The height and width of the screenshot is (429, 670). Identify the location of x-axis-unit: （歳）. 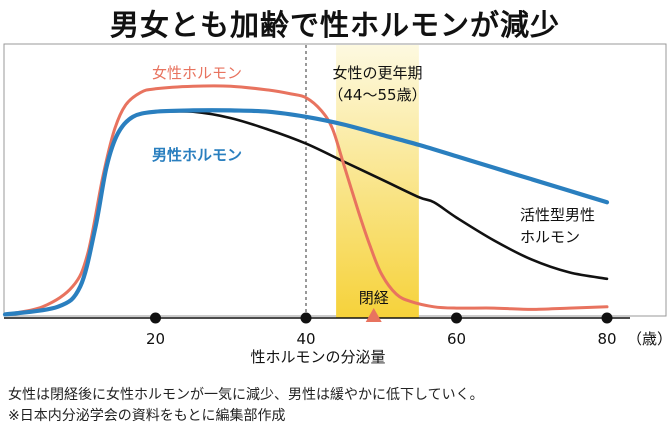
(648, 339).